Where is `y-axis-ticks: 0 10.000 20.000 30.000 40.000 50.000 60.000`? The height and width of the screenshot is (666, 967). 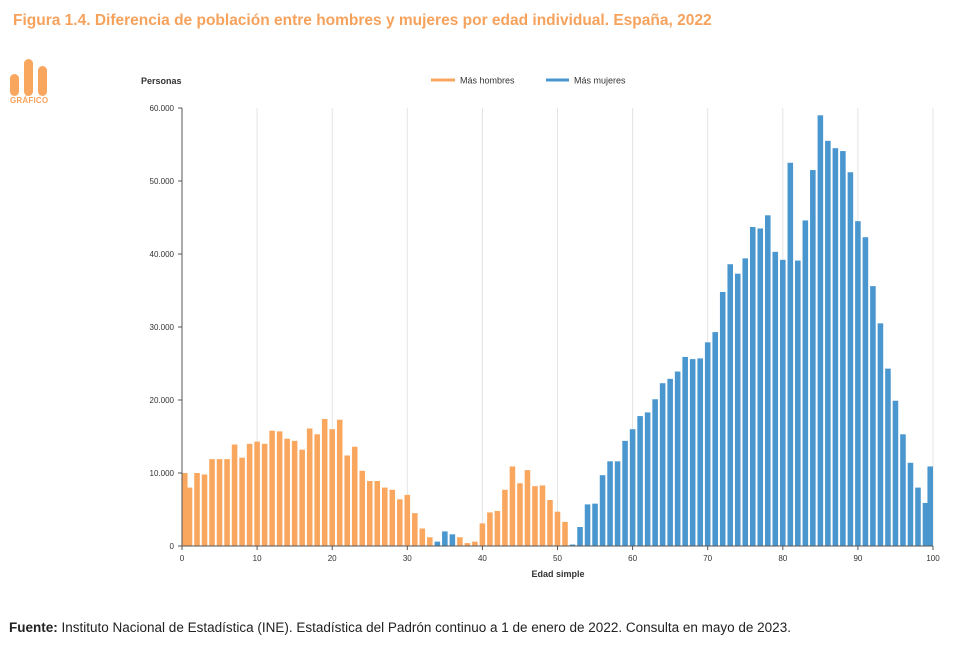 y-axis-ticks: 0 10.000 20.000 30.000 40.000 50.000 60.000 is located at coordinates (166, 327).